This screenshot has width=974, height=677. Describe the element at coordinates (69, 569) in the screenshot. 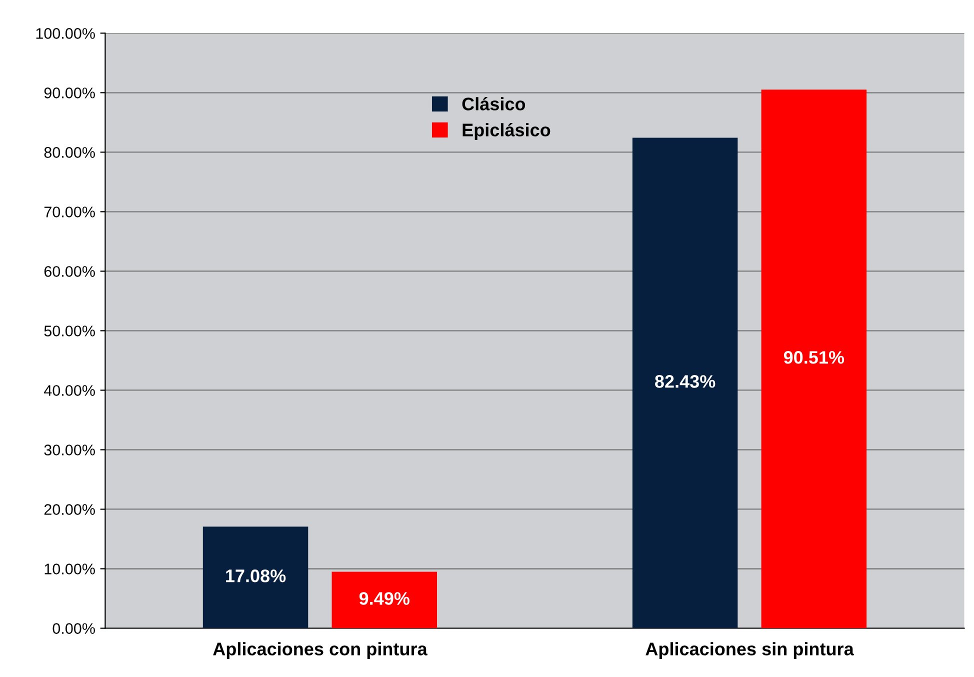

I see `y-tick-label: 10.00%` at that location.